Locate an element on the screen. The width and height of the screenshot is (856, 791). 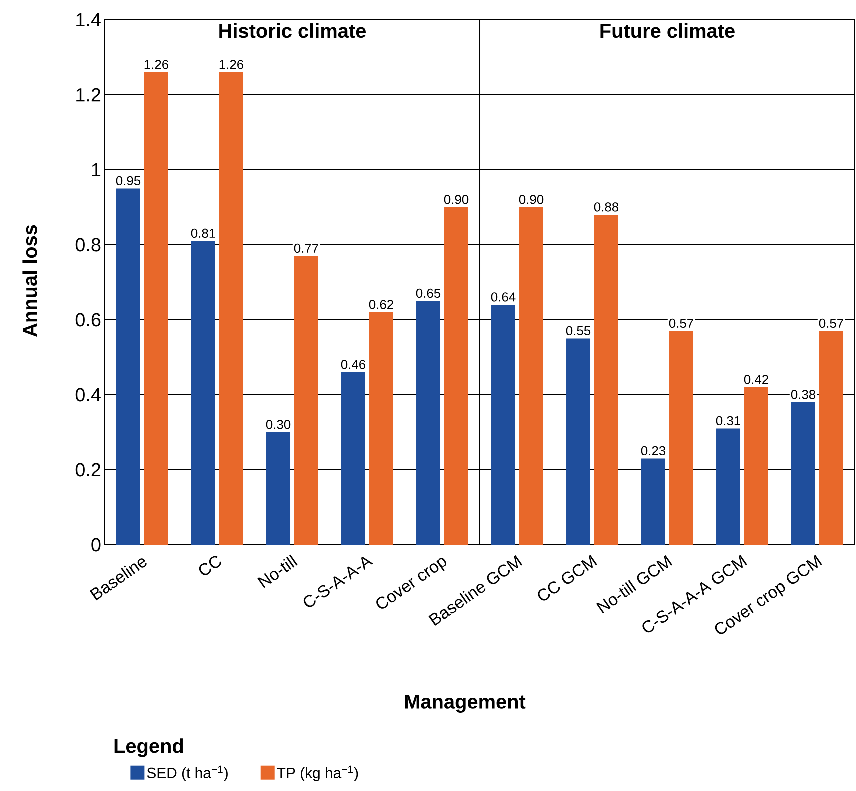
data-label: 0.88 is located at coordinates (606, 207).